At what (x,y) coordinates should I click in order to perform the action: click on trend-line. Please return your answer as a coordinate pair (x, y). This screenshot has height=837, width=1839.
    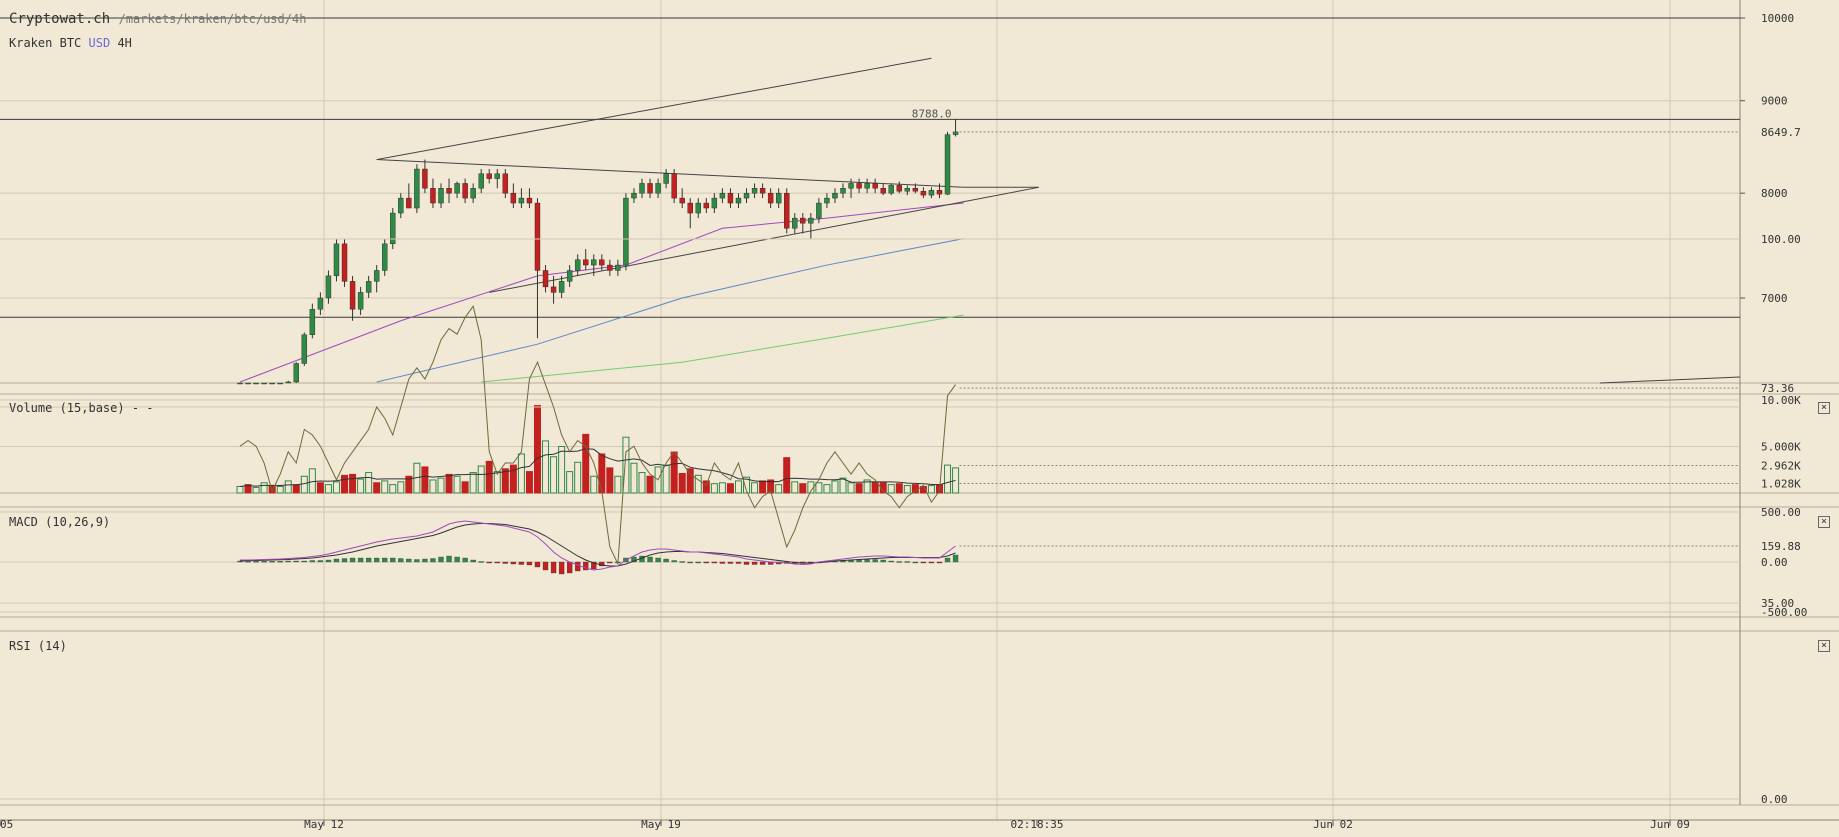
    Looking at the image, I should click on (764, 239).